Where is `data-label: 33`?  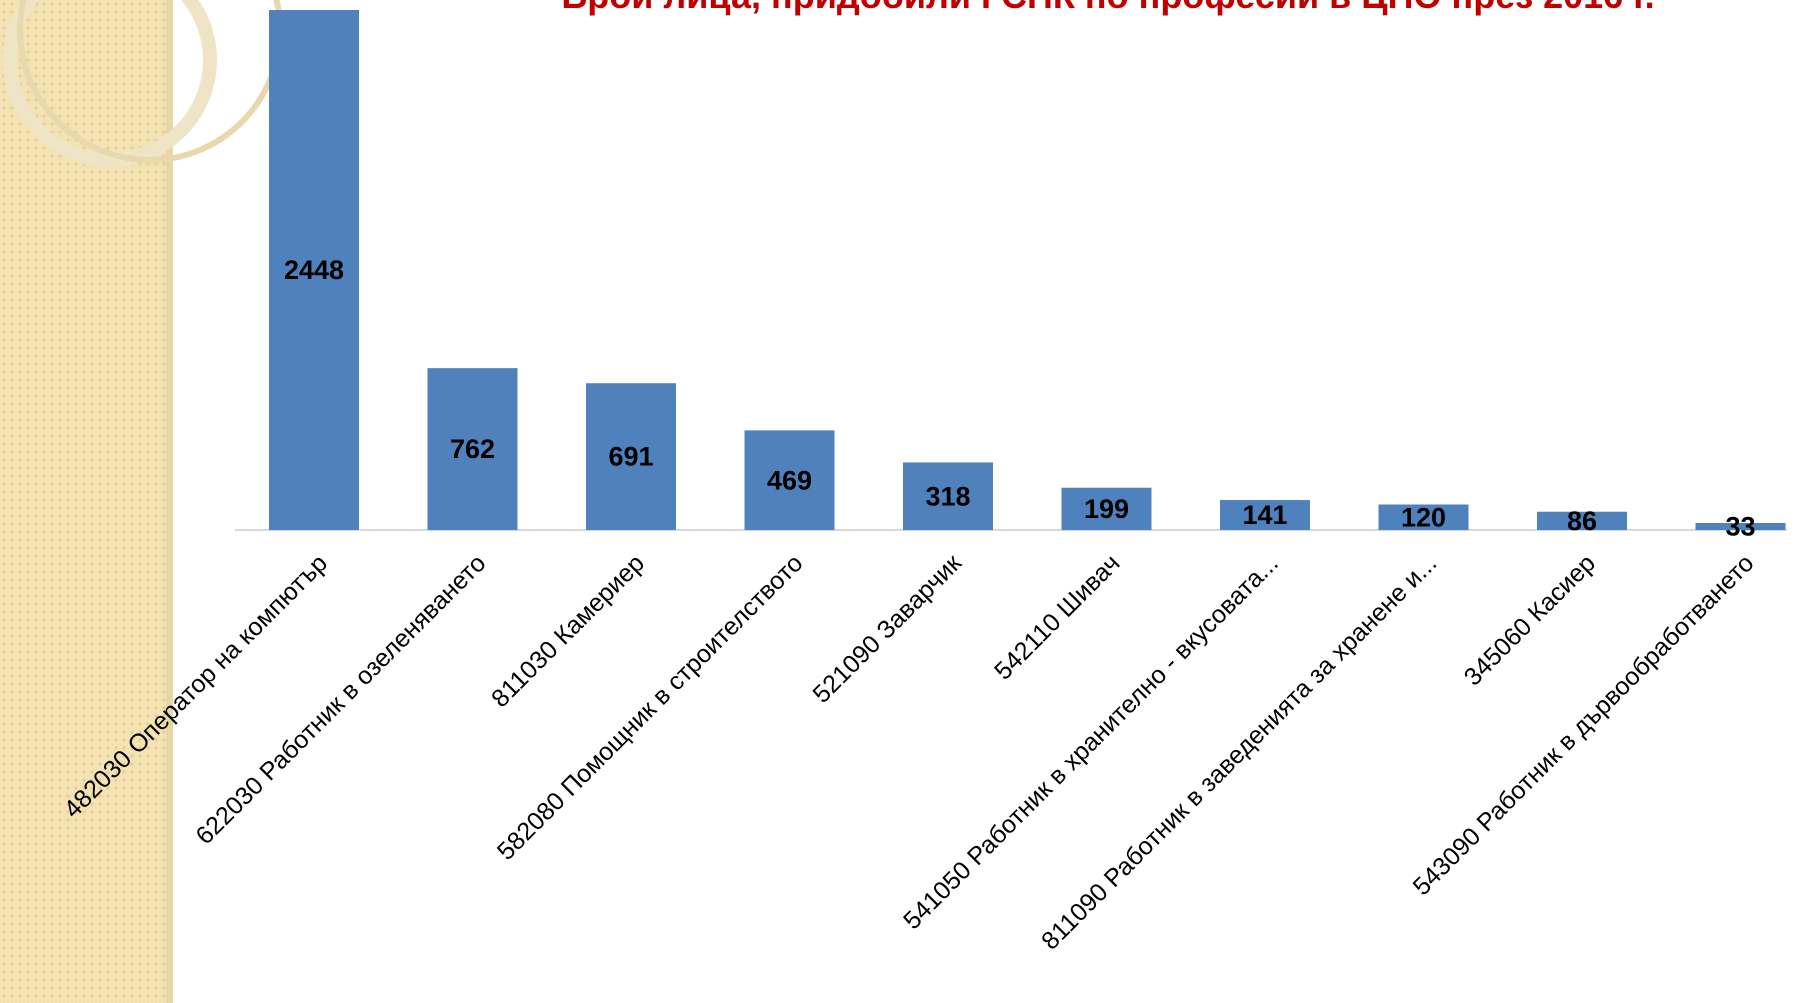 data-label: 33 is located at coordinates (1740, 527).